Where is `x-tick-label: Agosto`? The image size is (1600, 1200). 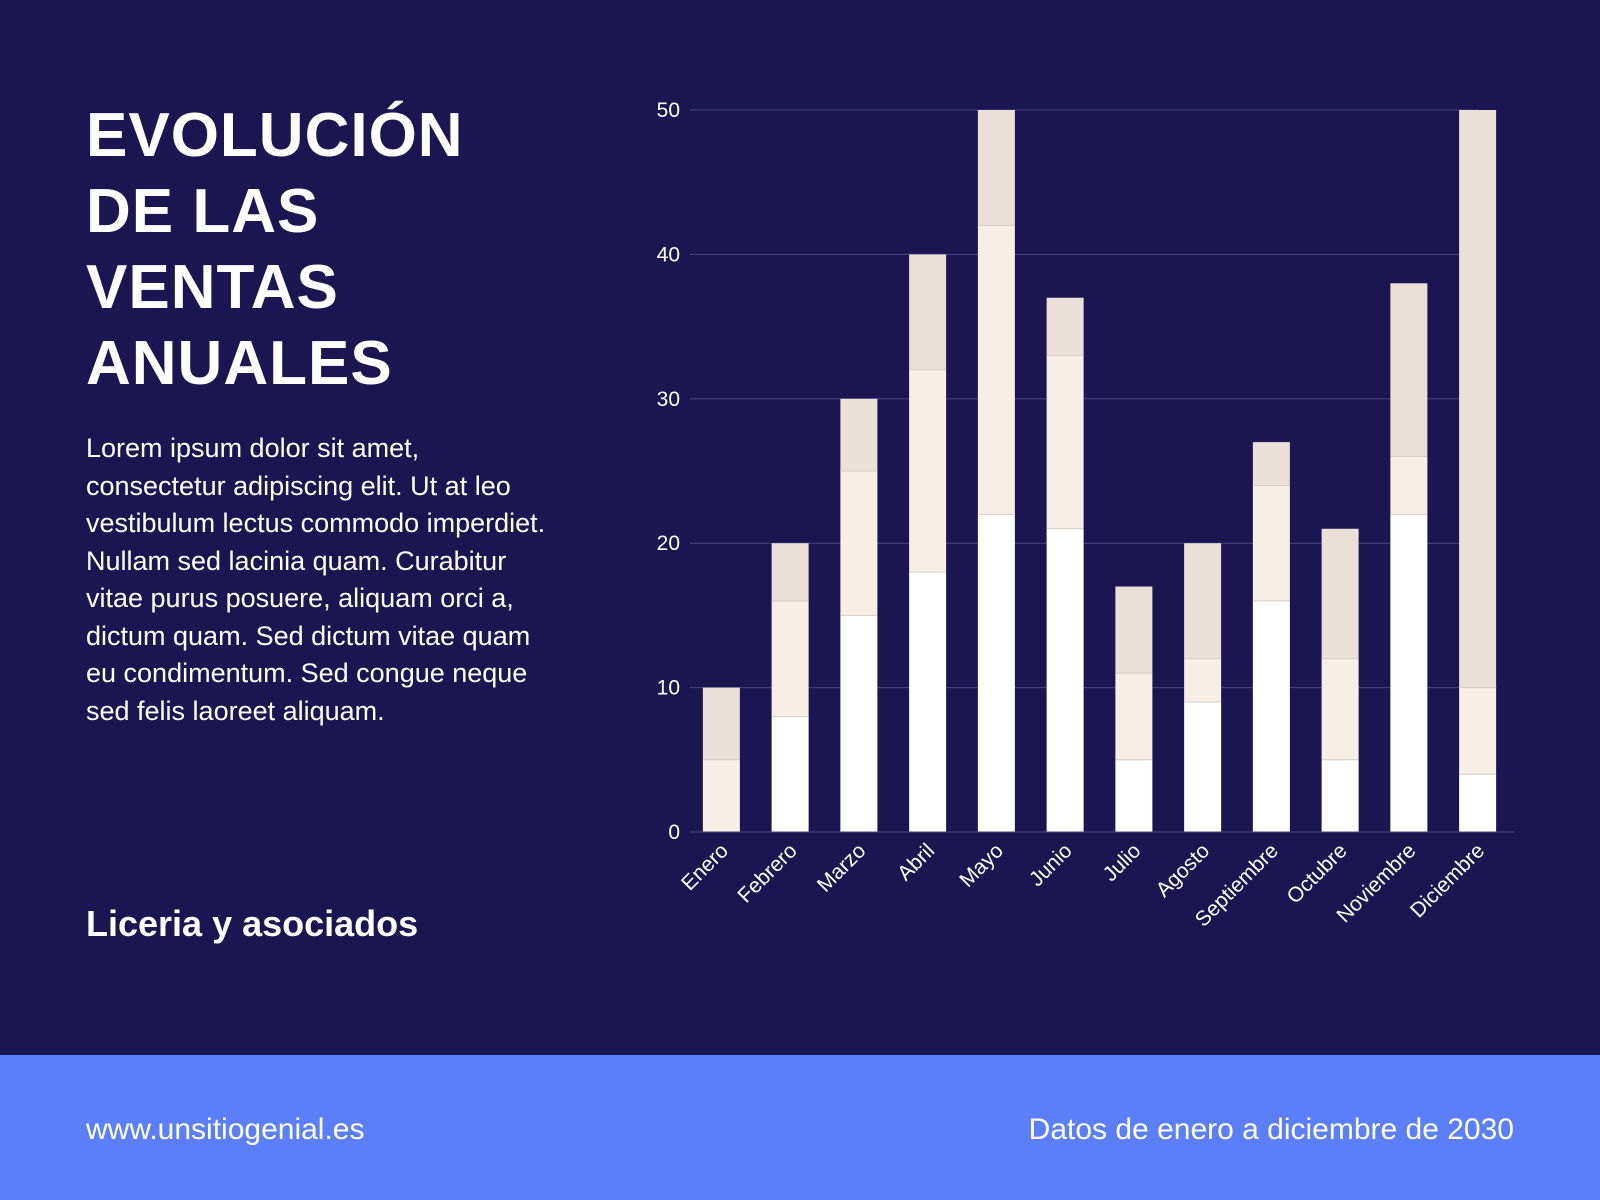 x-tick-label: Agosto is located at coordinates (1183, 870).